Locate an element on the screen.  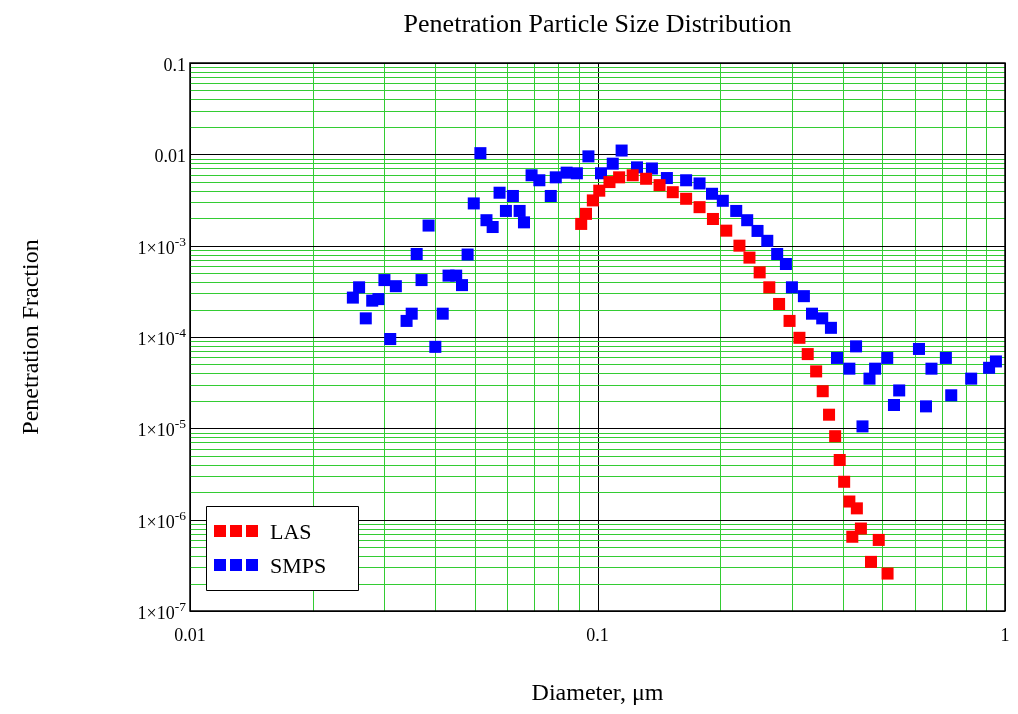
legend-label: SMPS is located at coordinates (298, 565).